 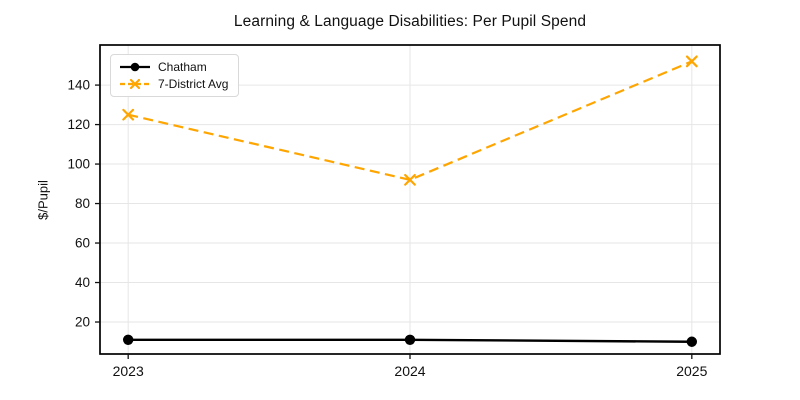 I want to click on y-tick-label: 120, so click(x=78, y=124).